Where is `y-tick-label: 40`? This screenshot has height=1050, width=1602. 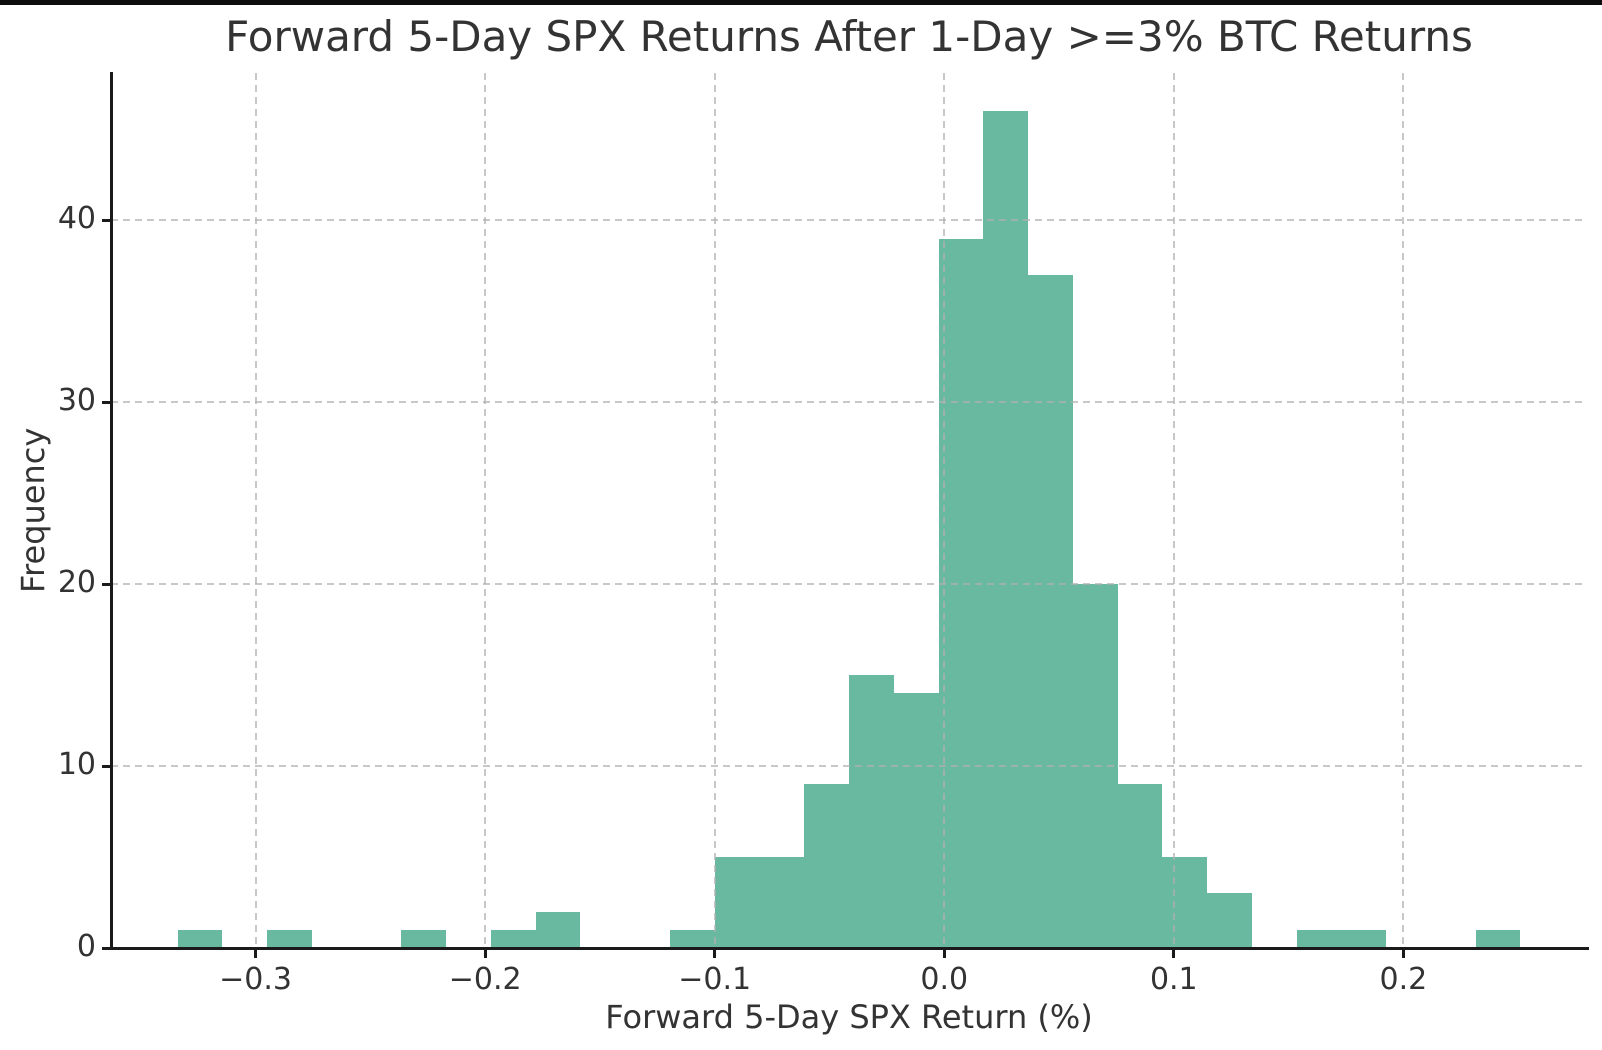 y-tick-label: 40 is located at coordinates (76, 219).